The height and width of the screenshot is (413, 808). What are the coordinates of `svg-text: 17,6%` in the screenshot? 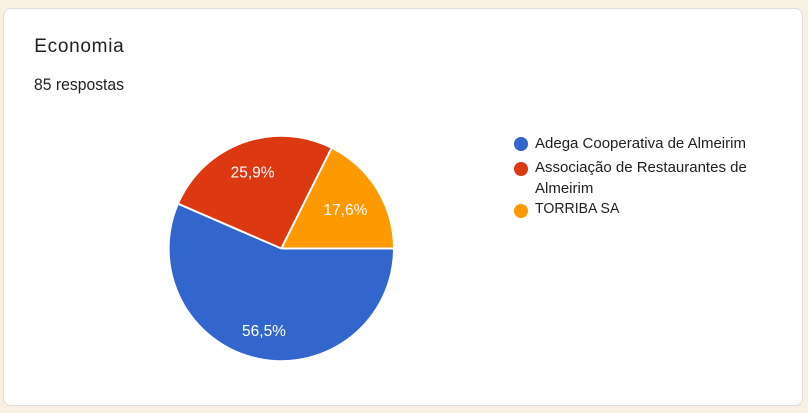 It's located at (345, 210).